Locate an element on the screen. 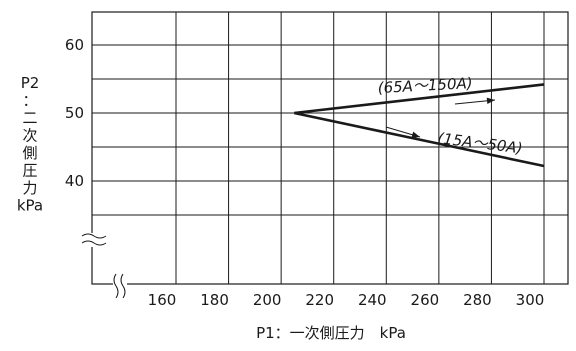 This screenshot has height=351, width=576. x-tick-label: 200 is located at coordinates (267, 300).